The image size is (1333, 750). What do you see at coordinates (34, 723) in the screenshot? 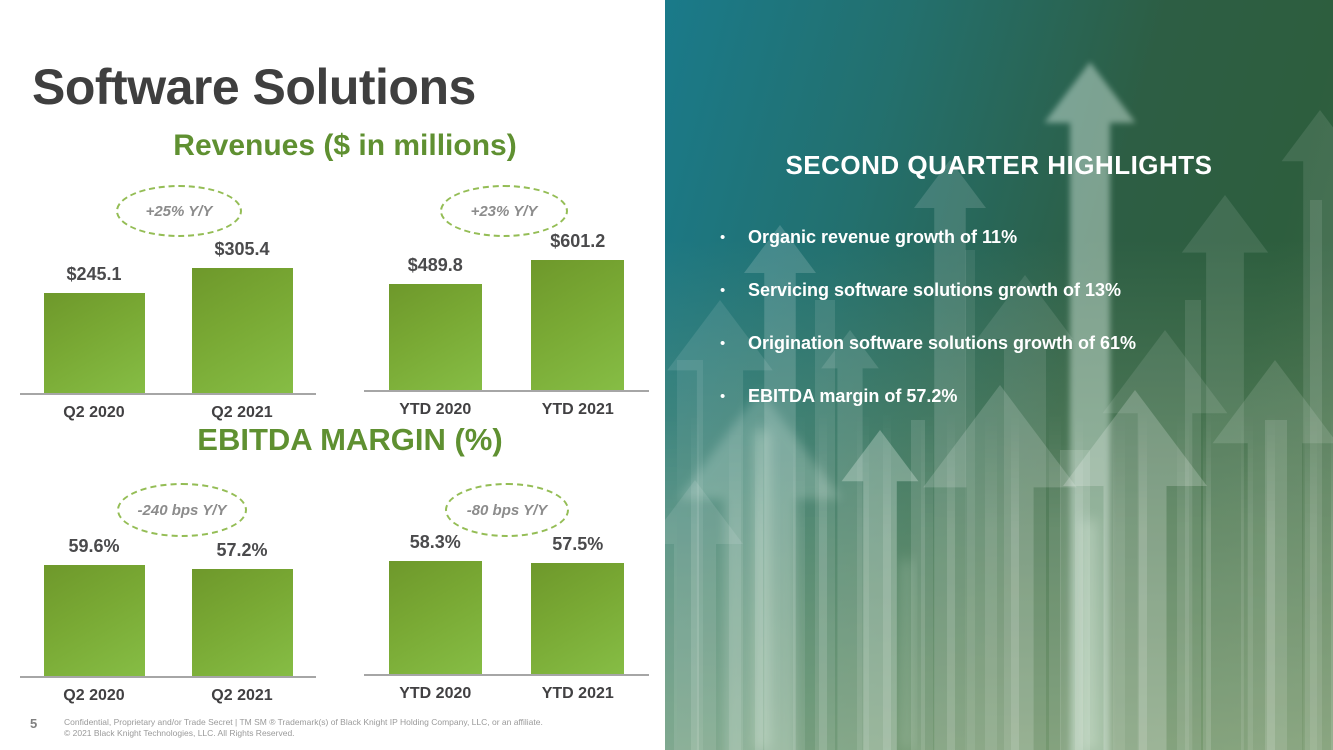
I see `page-number: 5` at bounding box center [34, 723].